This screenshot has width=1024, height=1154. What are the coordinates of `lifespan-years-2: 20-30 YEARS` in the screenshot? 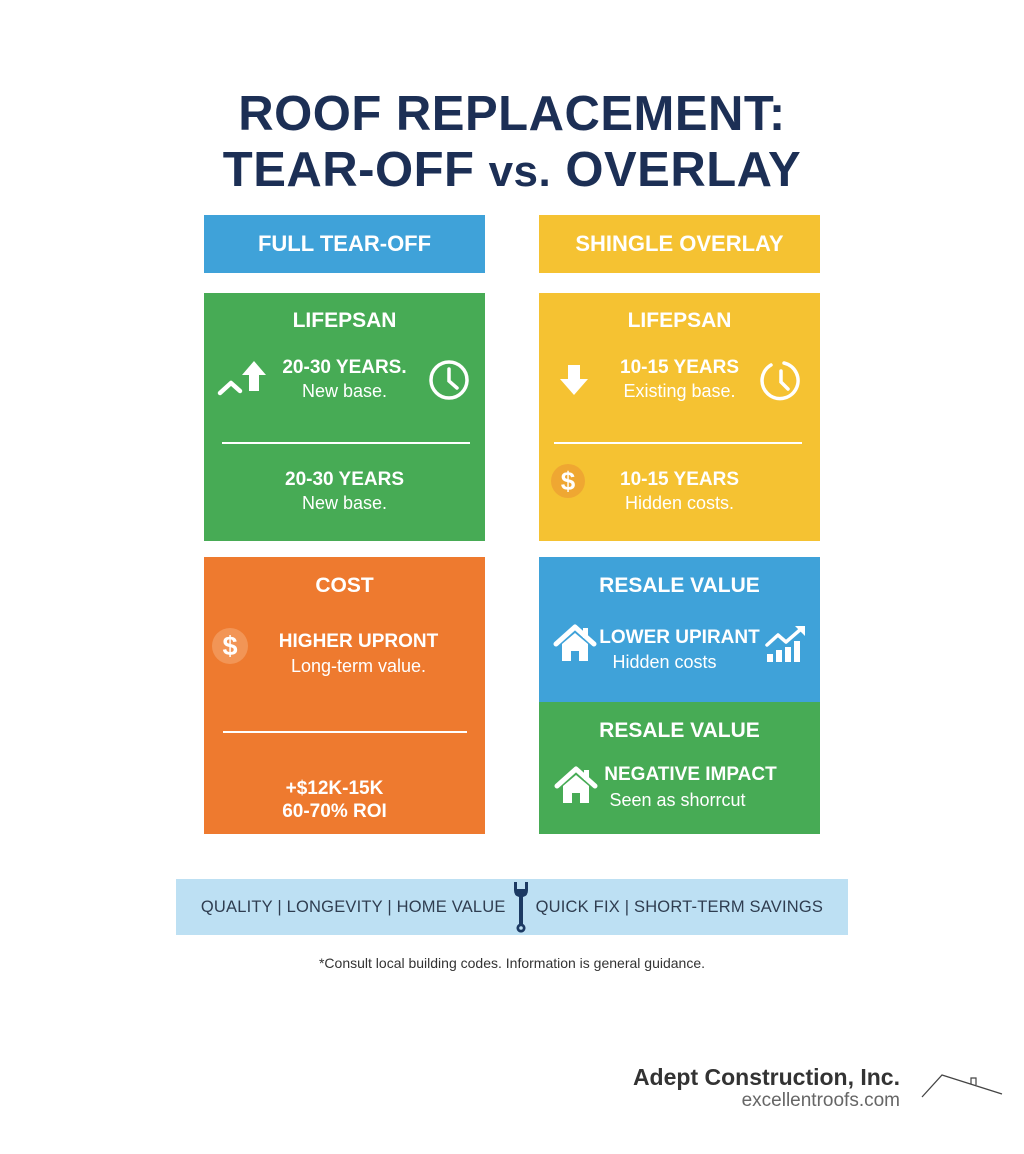 It's located at (344, 479).